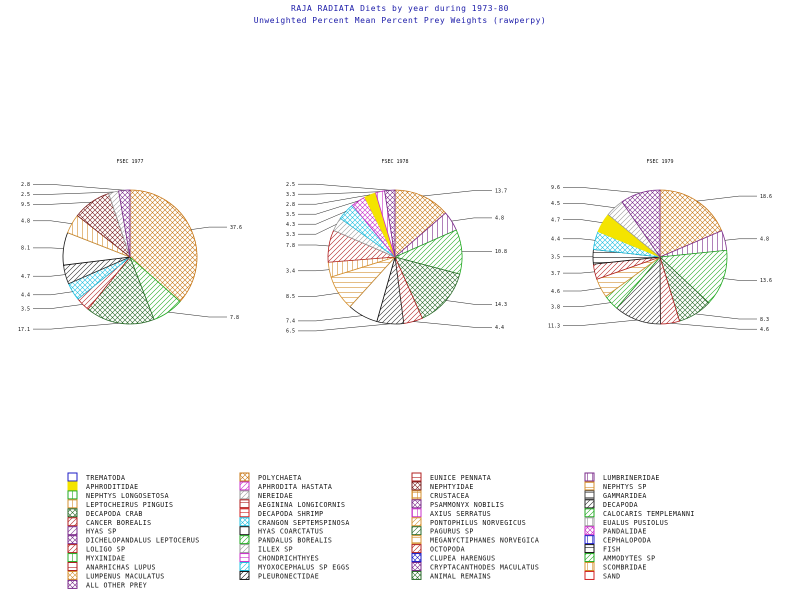 This screenshot has height=600, width=800. What do you see at coordinates (478, 523) in the screenshot?
I see `legend-label: PONTOPHILUS NORVEGICUS` at bounding box center [478, 523].